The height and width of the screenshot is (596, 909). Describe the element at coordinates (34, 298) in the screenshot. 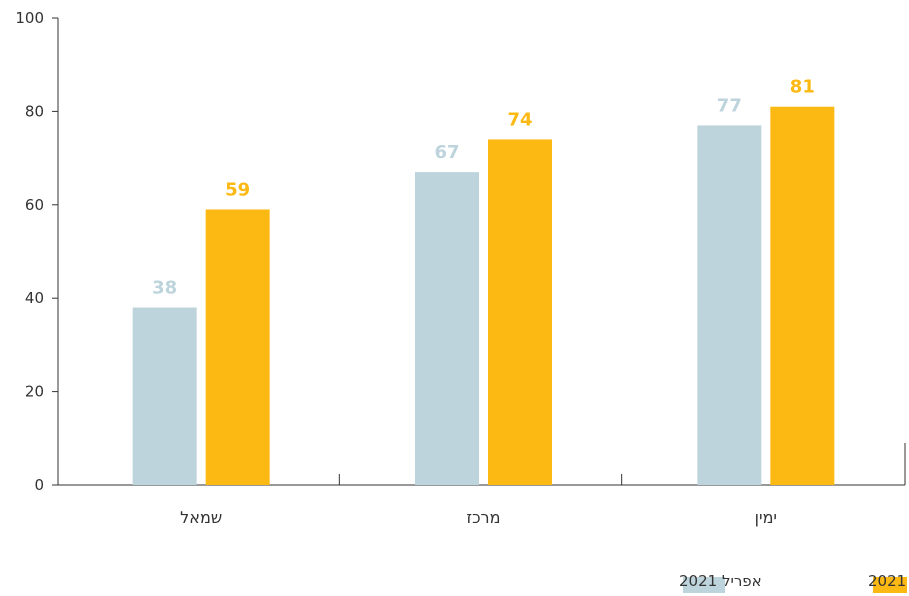

I see `y-tick-label: 40` at that location.